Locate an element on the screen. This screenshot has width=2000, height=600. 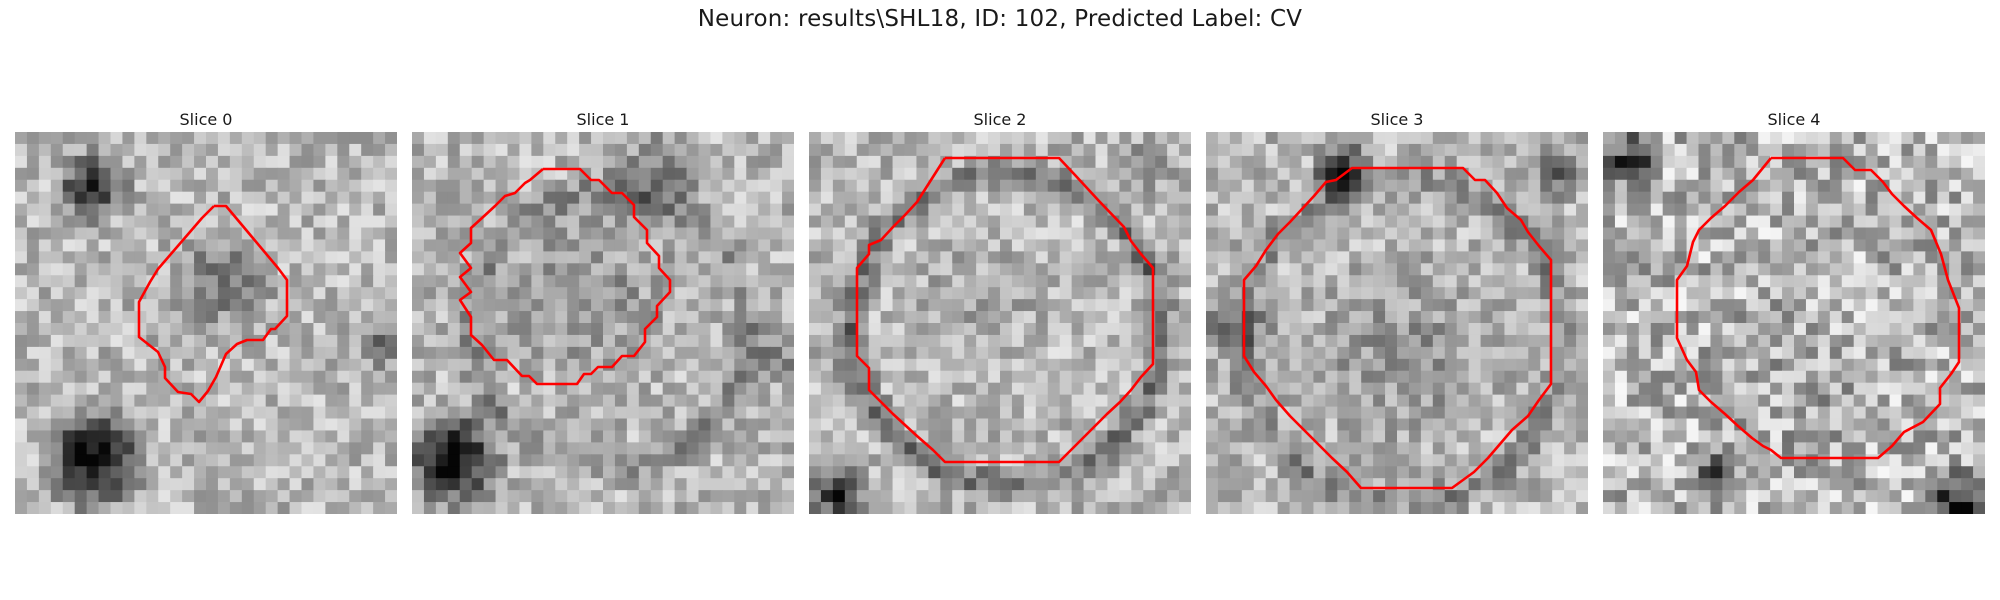
slice-panel-3: Slice 3 is located at coordinates (1397, 311).